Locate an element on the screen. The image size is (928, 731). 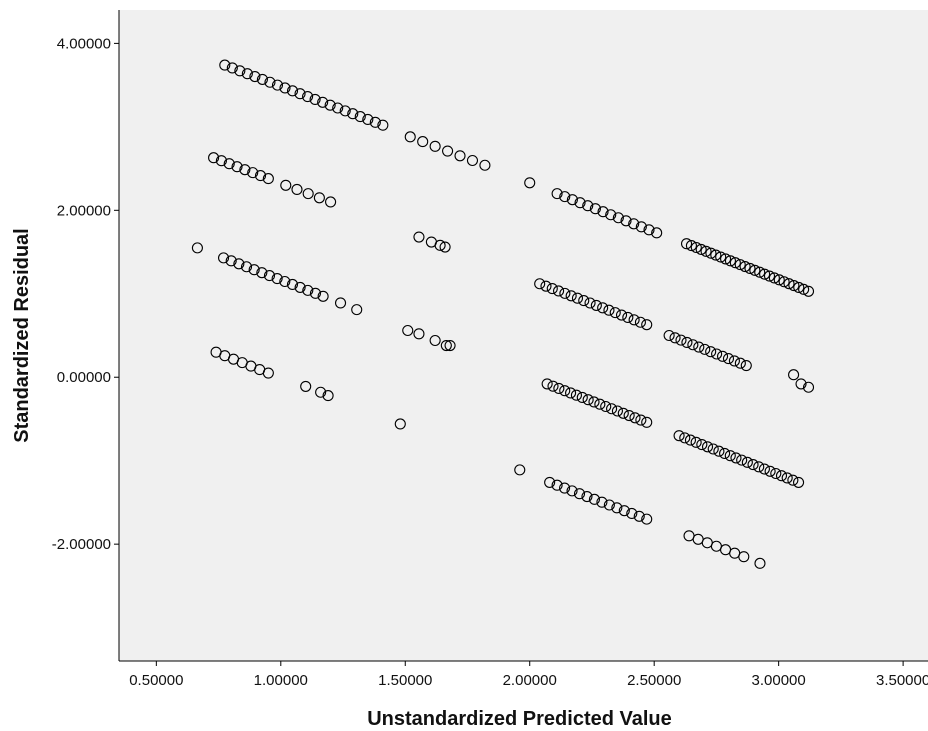
x-tick-label: 3.50000 is located at coordinates (902, 680).